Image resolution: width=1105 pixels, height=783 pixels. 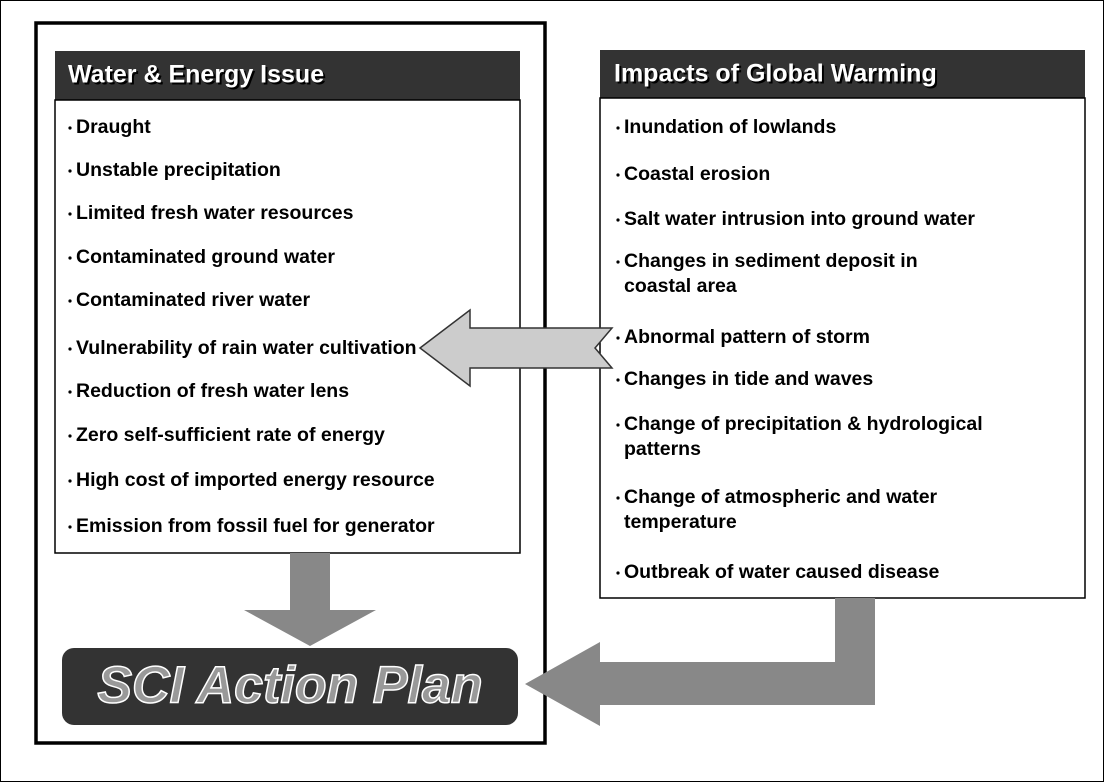 I want to click on result-box, so click(x=290, y=686).